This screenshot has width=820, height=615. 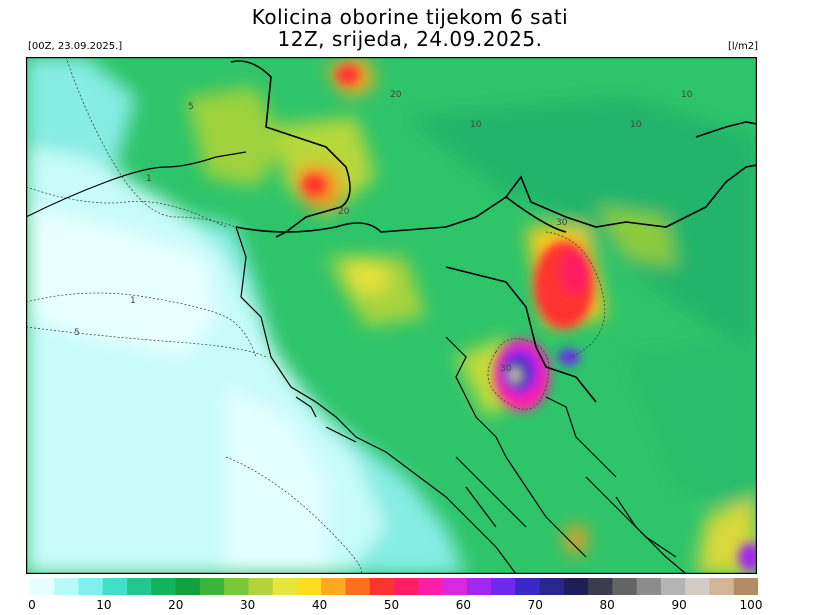 I want to click on colorbar-tick-label: 60, so click(x=463, y=605).